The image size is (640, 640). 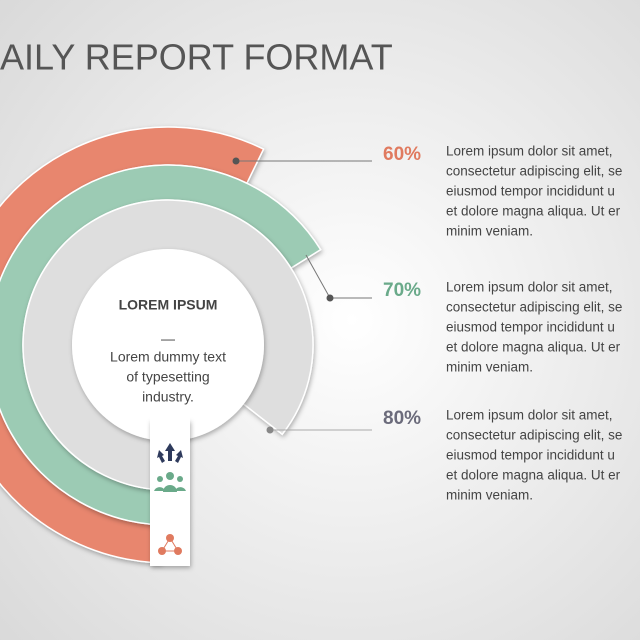 I want to click on stem-join, so click(x=170, y=425).